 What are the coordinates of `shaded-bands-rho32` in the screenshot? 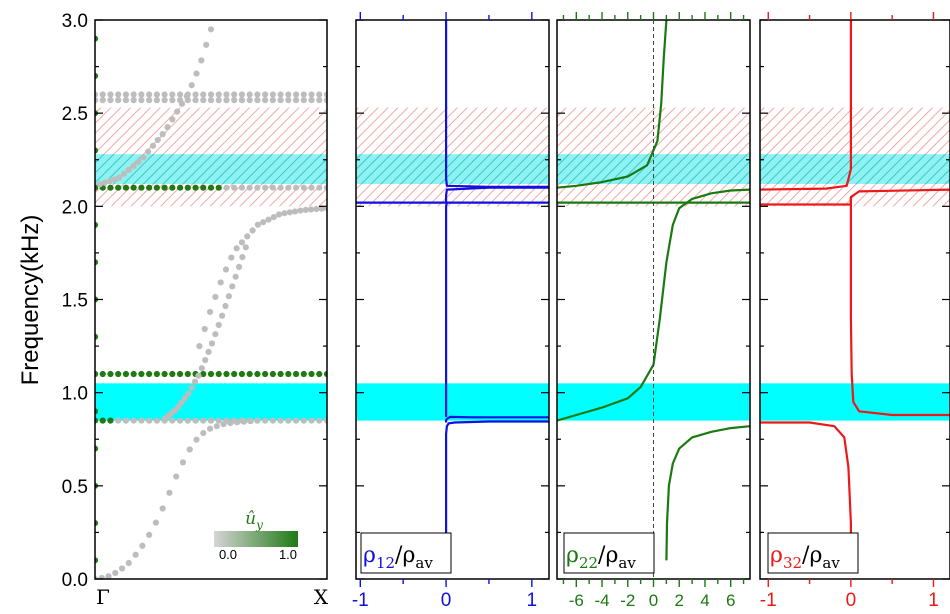 It's located at (855, 264).